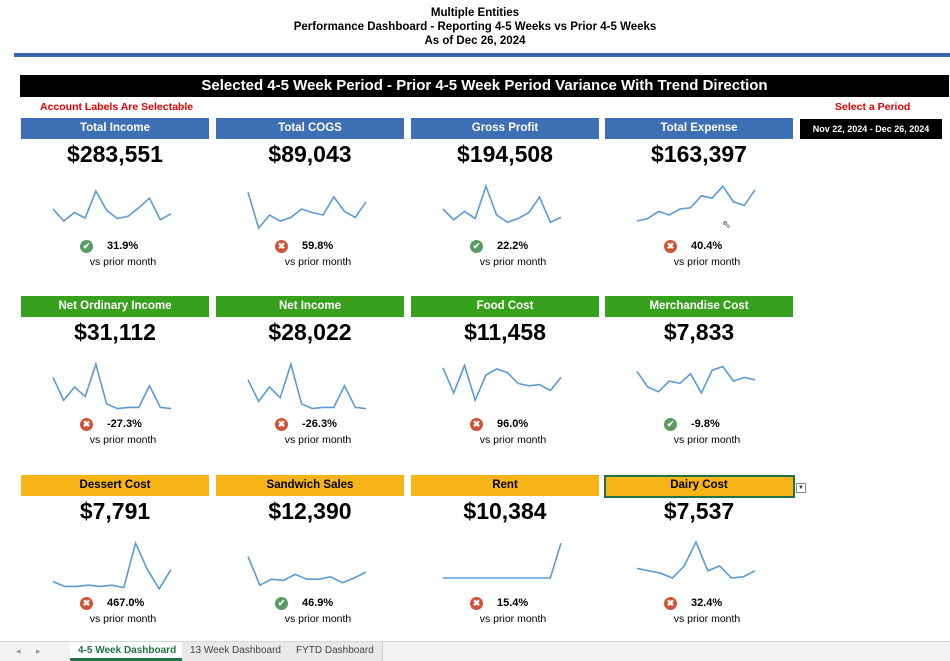 This screenshot has height=661, width=950. Describe the element at coordinates (115, 306) in the screenshot. I see `account-label: Net Ordinary Income` at that location.